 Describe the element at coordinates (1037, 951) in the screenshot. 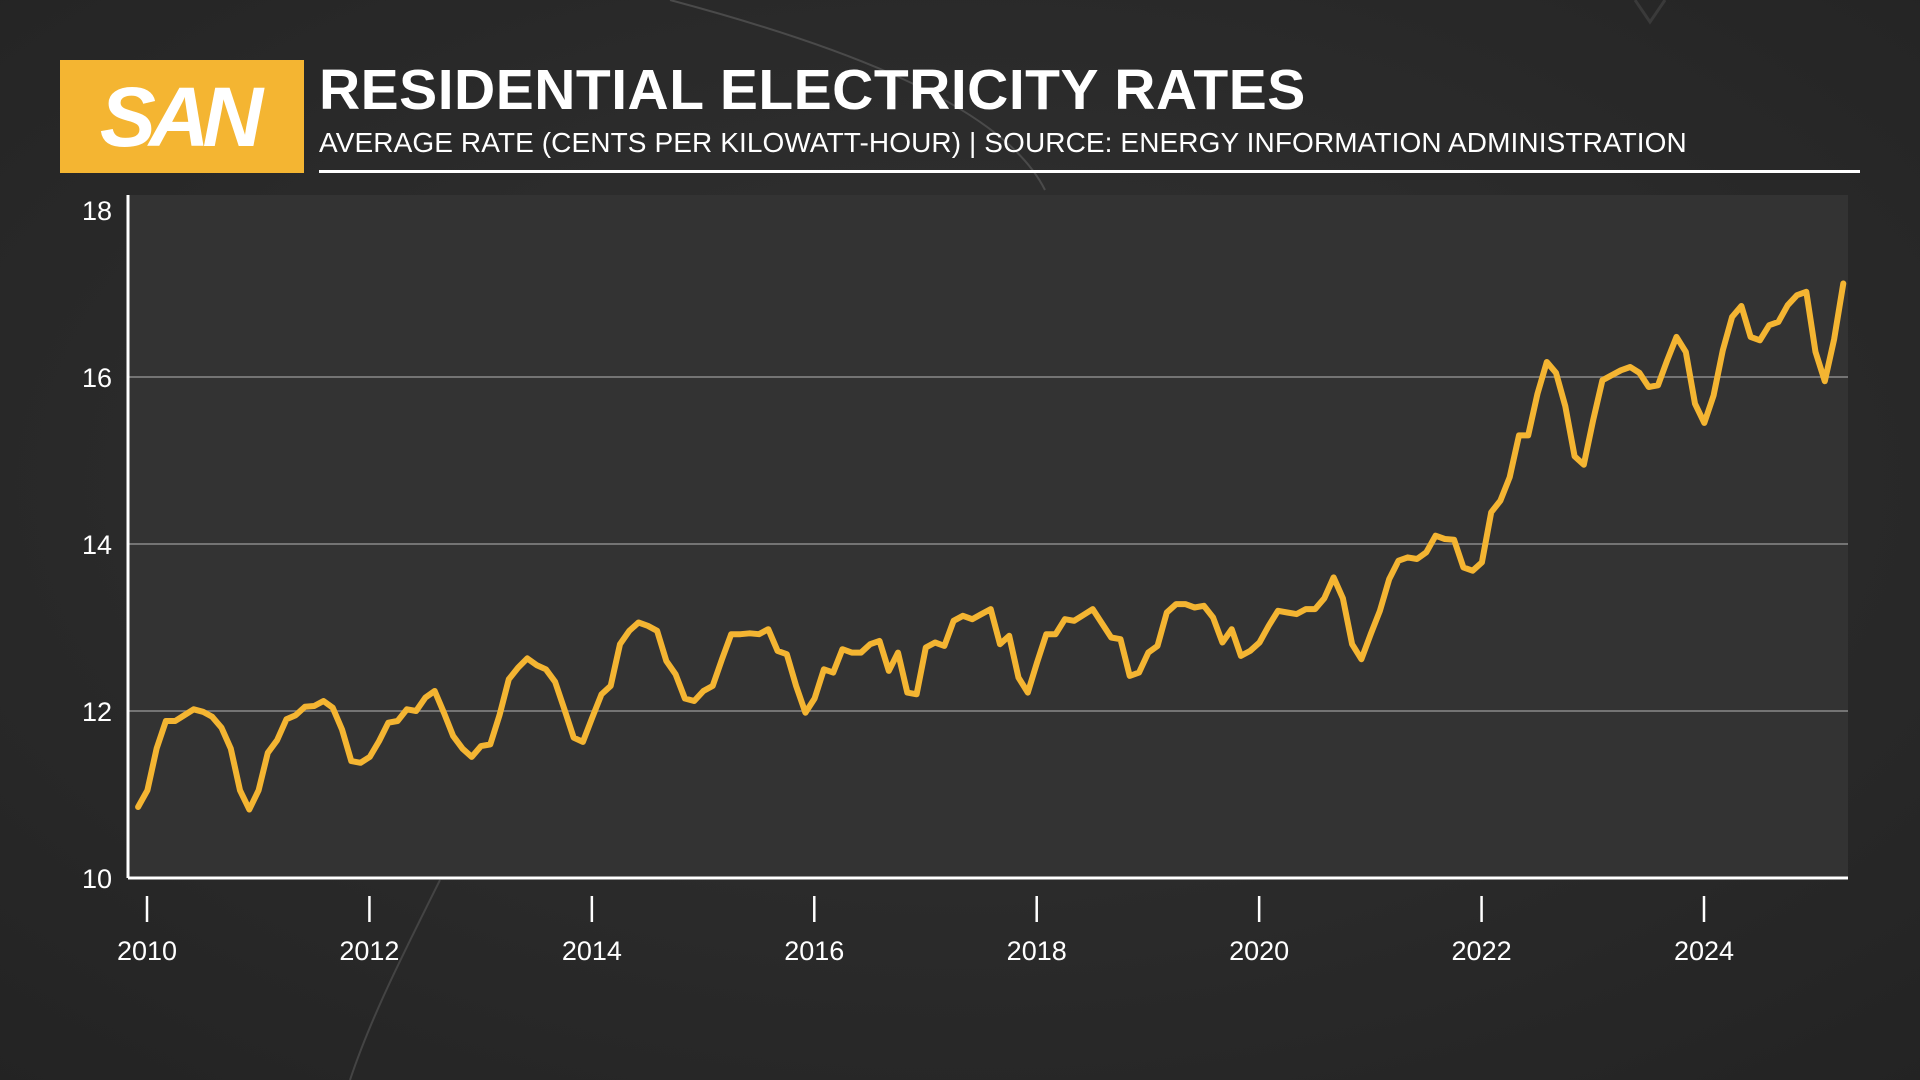

I see `x-tick-label-2018: 2018` at that location.